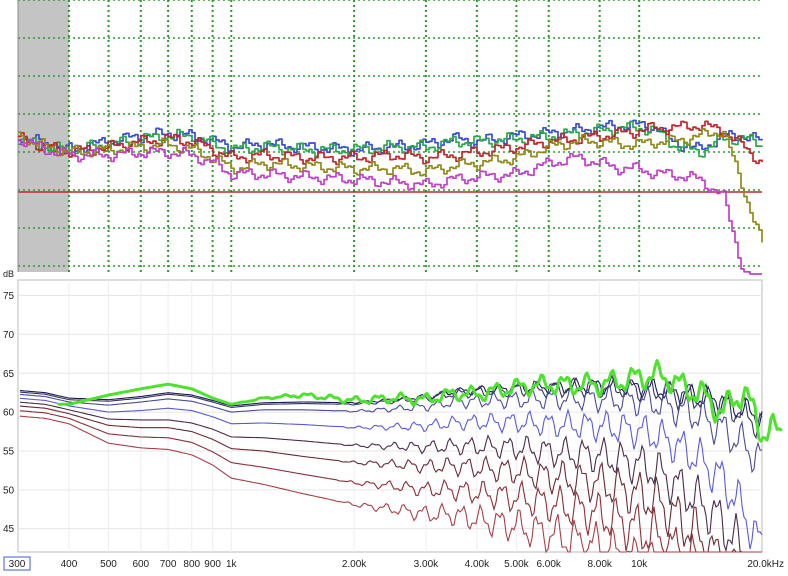 This screenshot has height=576, width=788. I want to click on y-tick-label: 45, so click(9, 529).